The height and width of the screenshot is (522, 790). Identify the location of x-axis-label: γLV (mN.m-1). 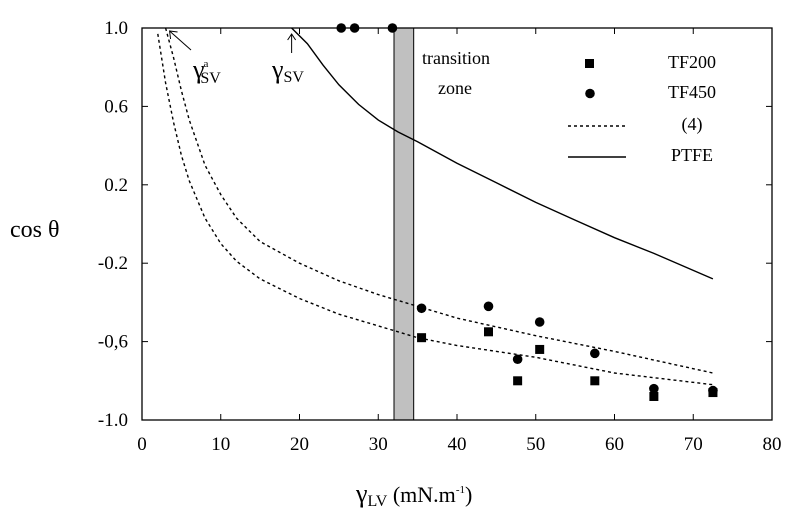
(413, 494).